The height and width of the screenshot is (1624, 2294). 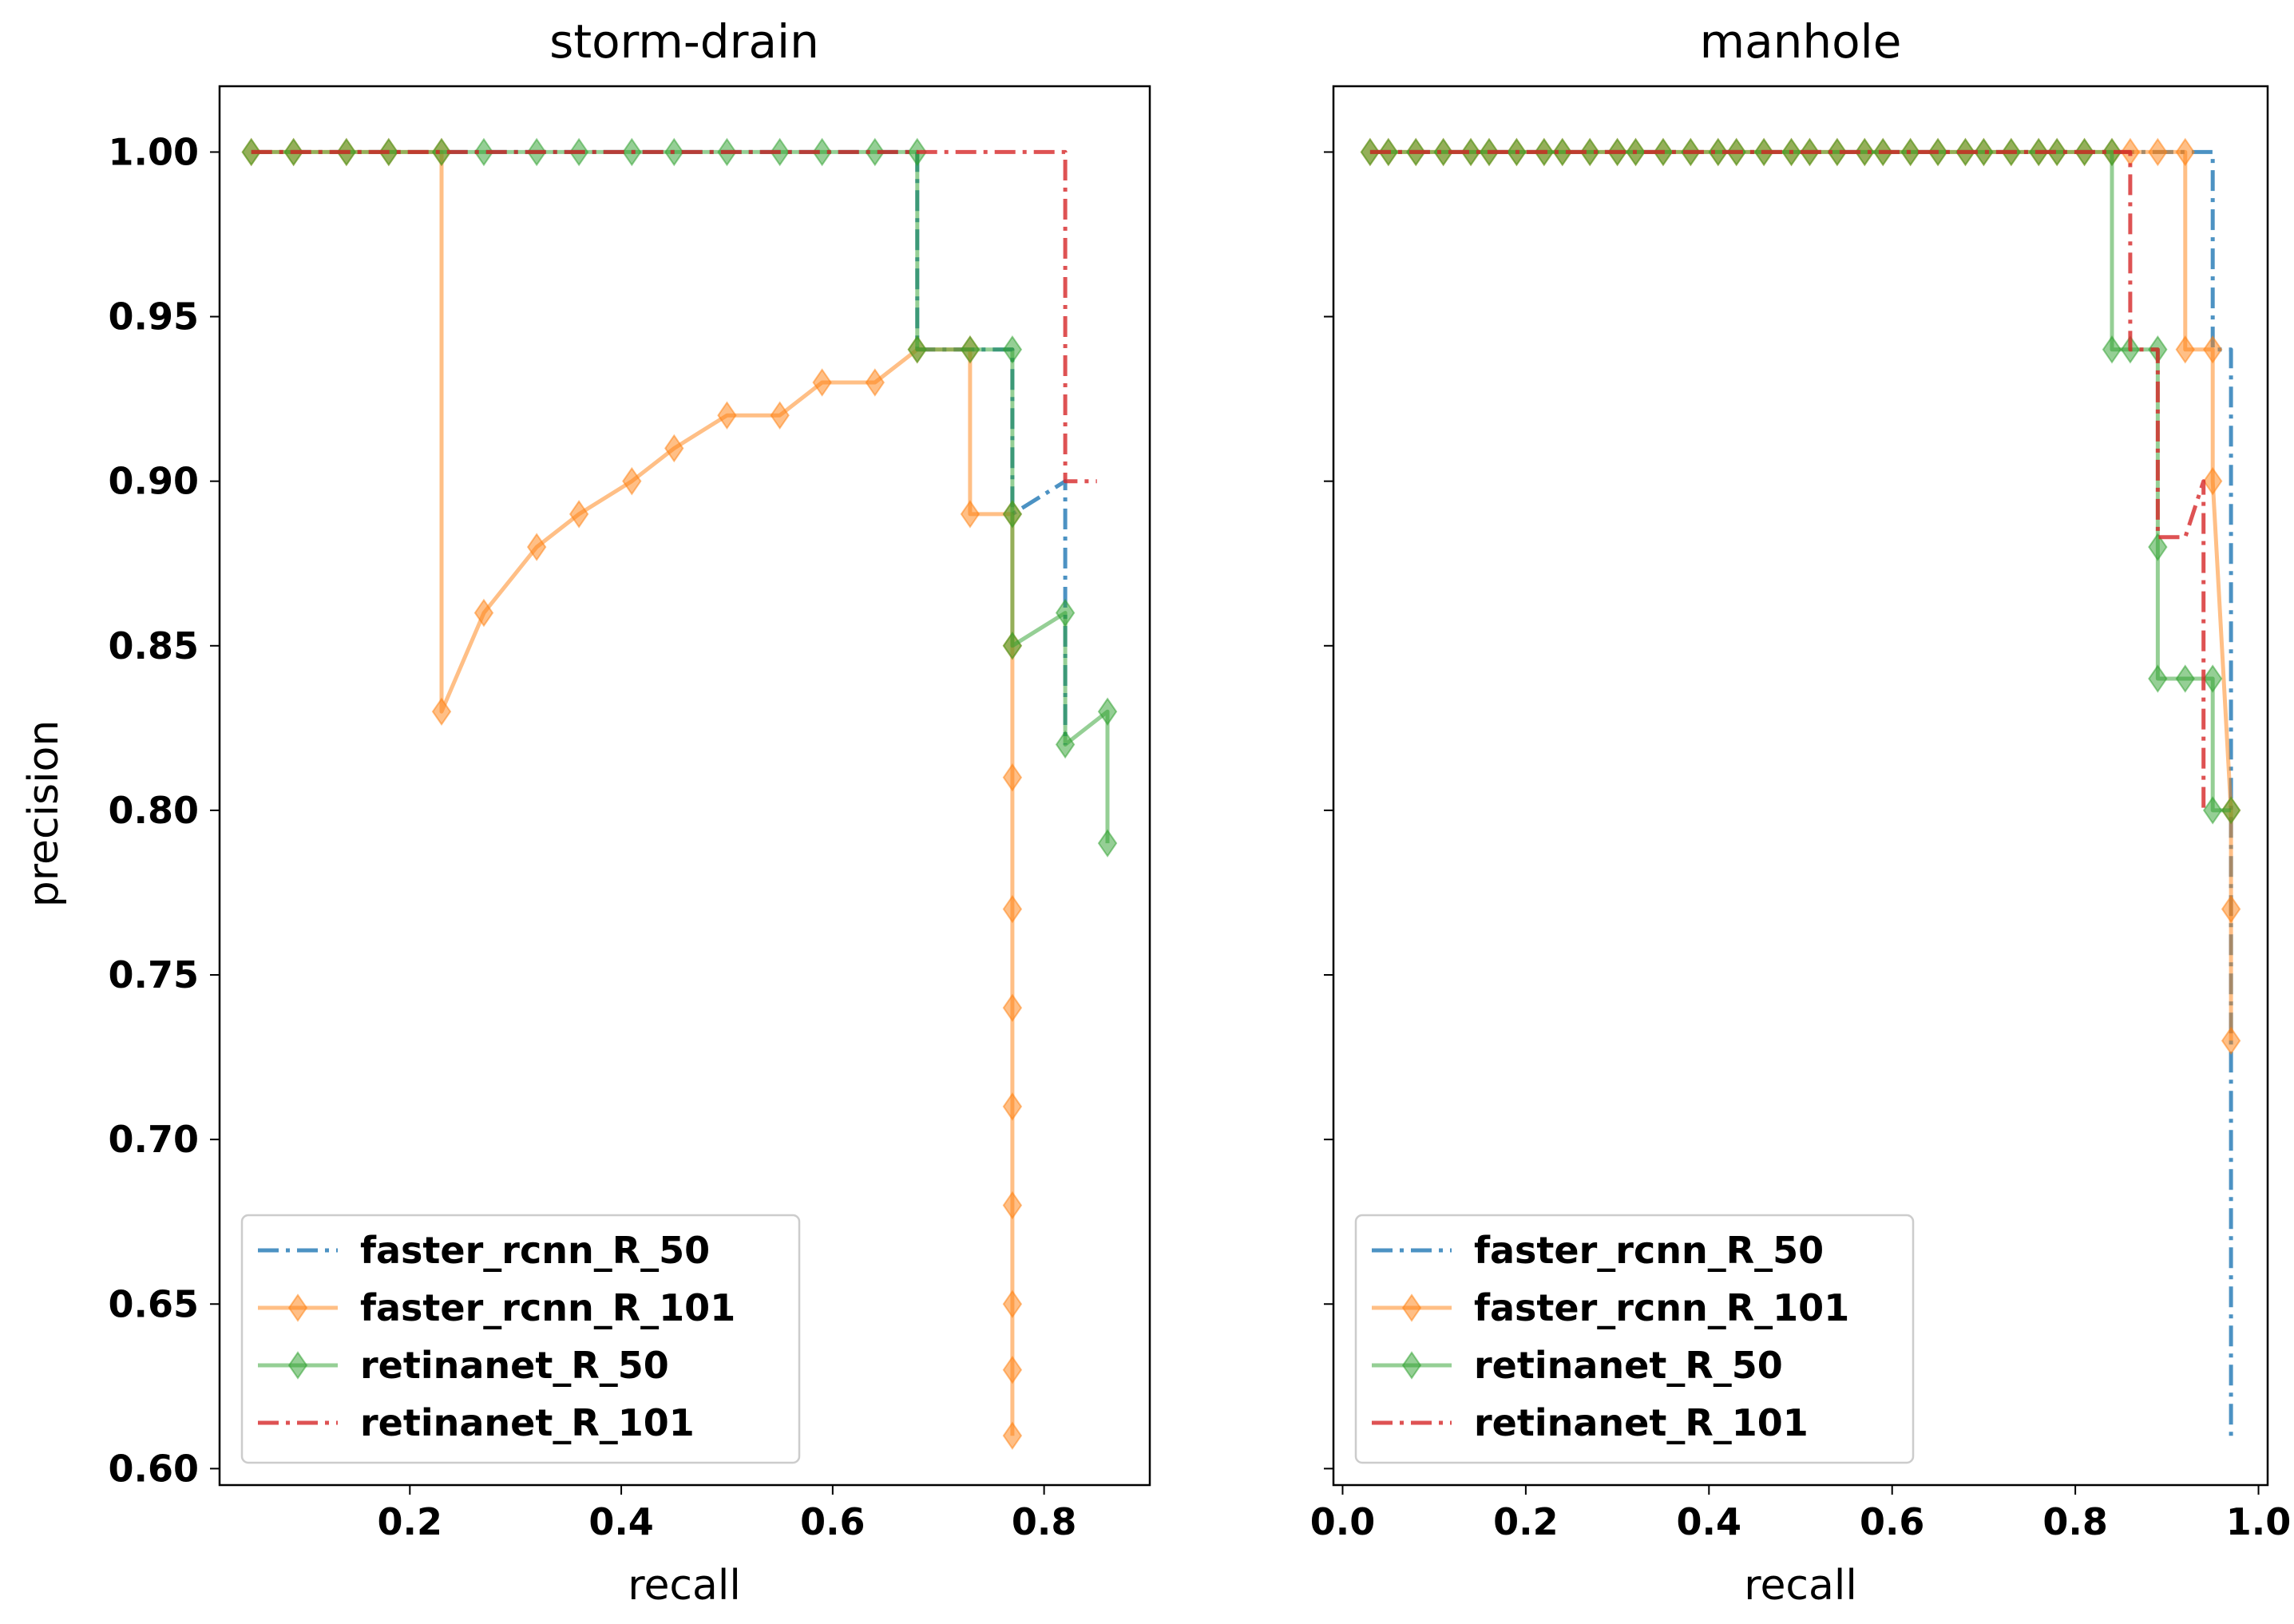 What do you see at coordinates (155, 1303) in the screenshot?
I see `y-tick-label: 0.65` at bounding box center [155, 1303].